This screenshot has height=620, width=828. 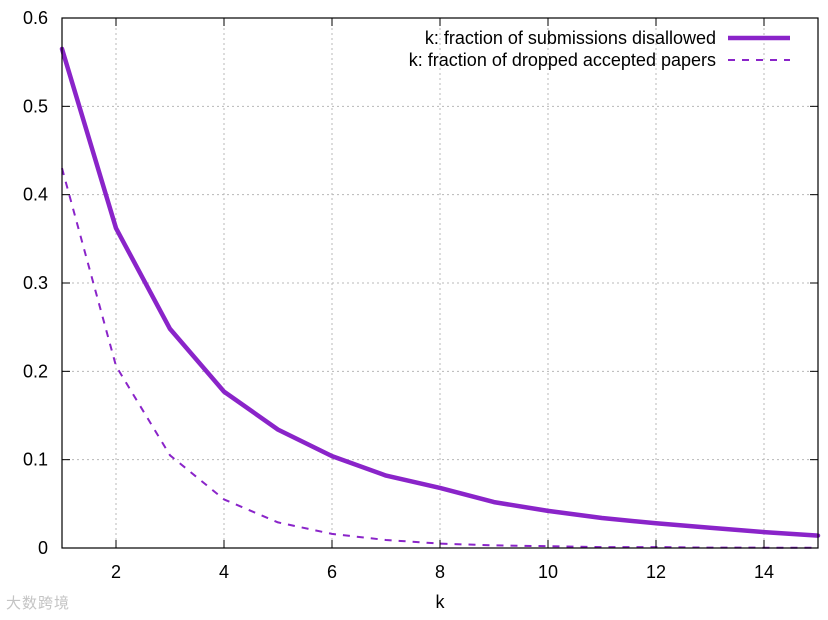 What do you see at coordinates (35, 283) in the screenshot?
I see `y-tick-label: 0.3` at bounding box center [35, 283].